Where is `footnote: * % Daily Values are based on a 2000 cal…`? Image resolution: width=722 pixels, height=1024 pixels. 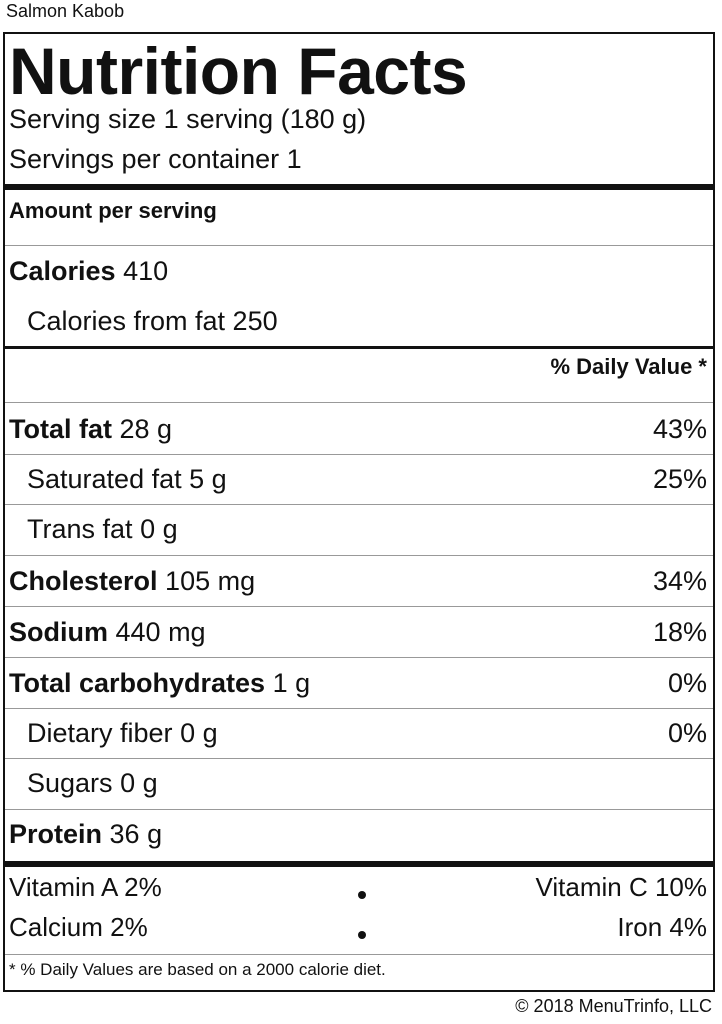 footnote: * % Daily Values are based on a 2000 cal… is located at coordinates (197, 969).